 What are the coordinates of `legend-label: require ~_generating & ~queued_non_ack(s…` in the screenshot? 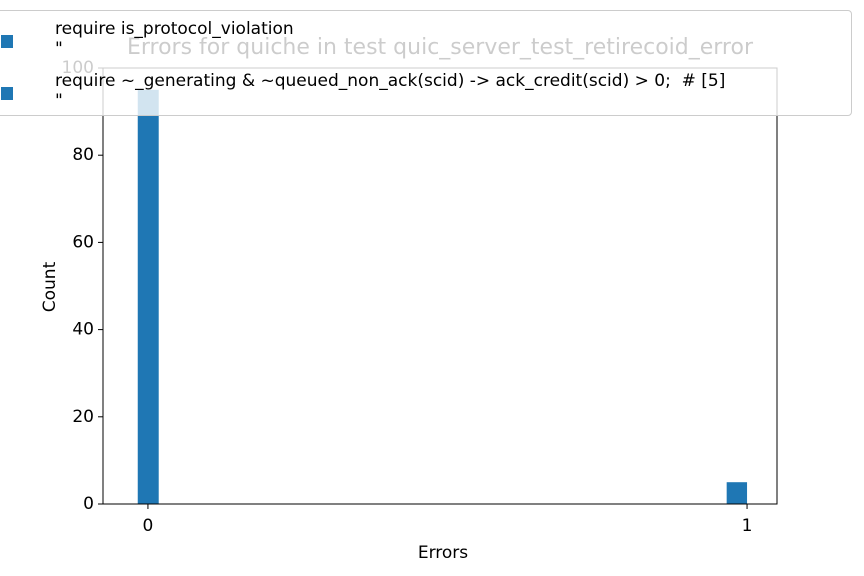 It's located at (390, 91).